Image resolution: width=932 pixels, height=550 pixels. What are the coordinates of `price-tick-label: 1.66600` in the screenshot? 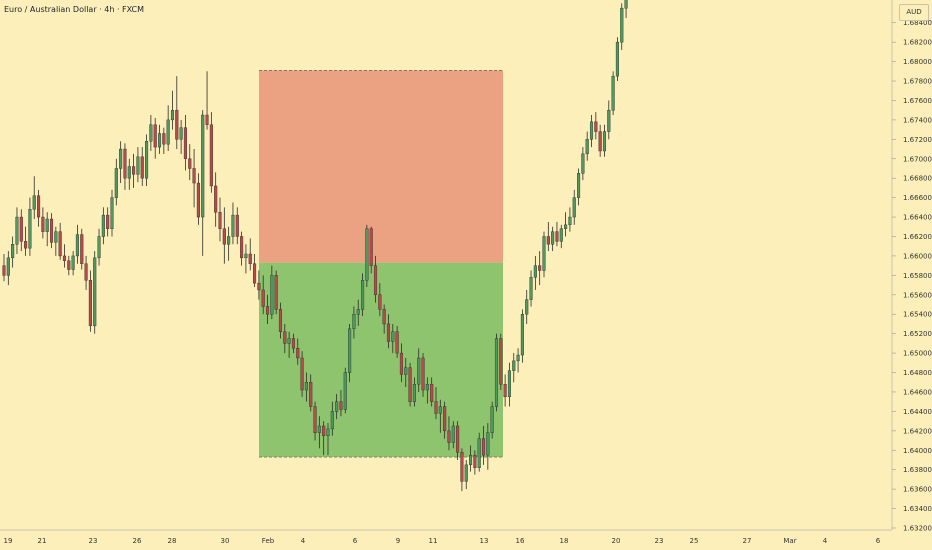 It's located at (917, 198).